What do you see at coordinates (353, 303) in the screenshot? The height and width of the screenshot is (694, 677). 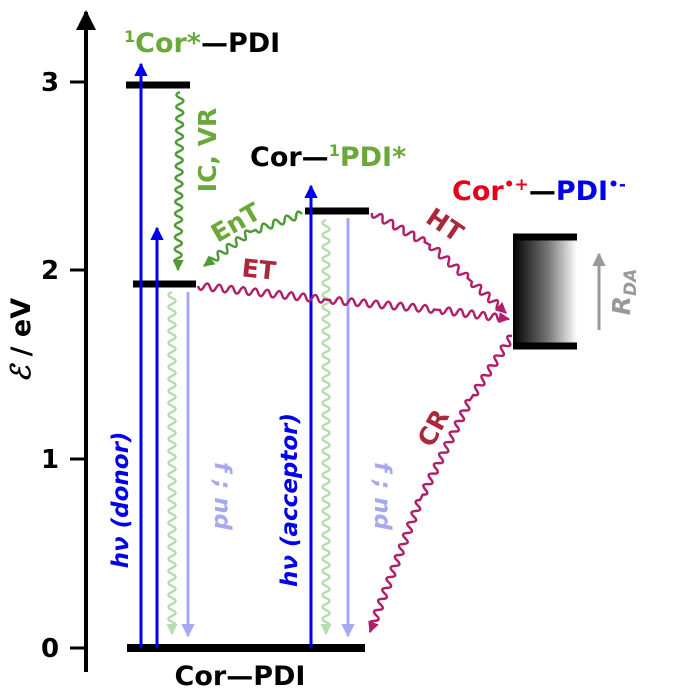 I see `et-wavy-arrow` at bounding box center [353, 303].